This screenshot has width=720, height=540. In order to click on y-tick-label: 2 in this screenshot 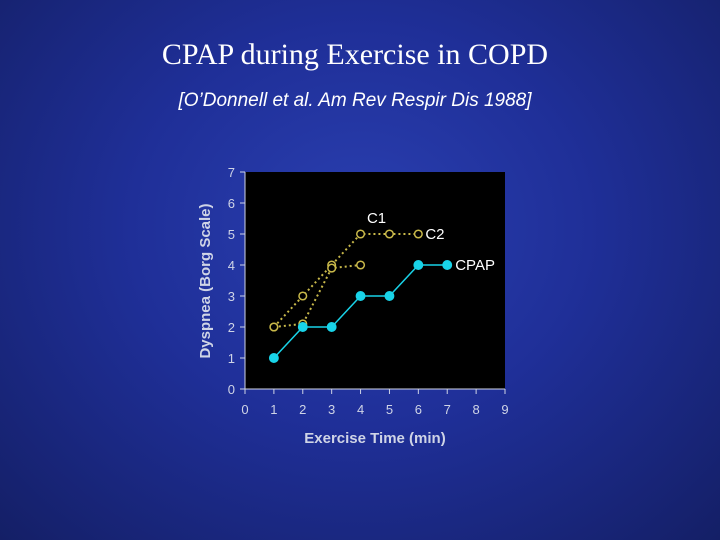, I will do `click(231, 327)`.